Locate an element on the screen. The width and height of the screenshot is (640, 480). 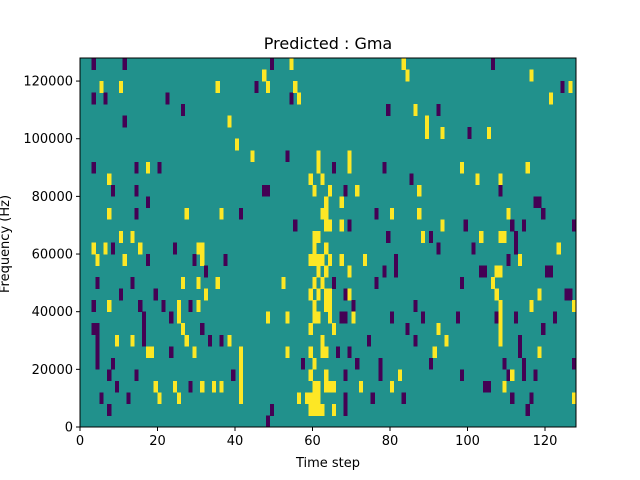
y-axis: 0 20000 40000 60000 80000 100000 120000 is located at coordinates (51, 255).